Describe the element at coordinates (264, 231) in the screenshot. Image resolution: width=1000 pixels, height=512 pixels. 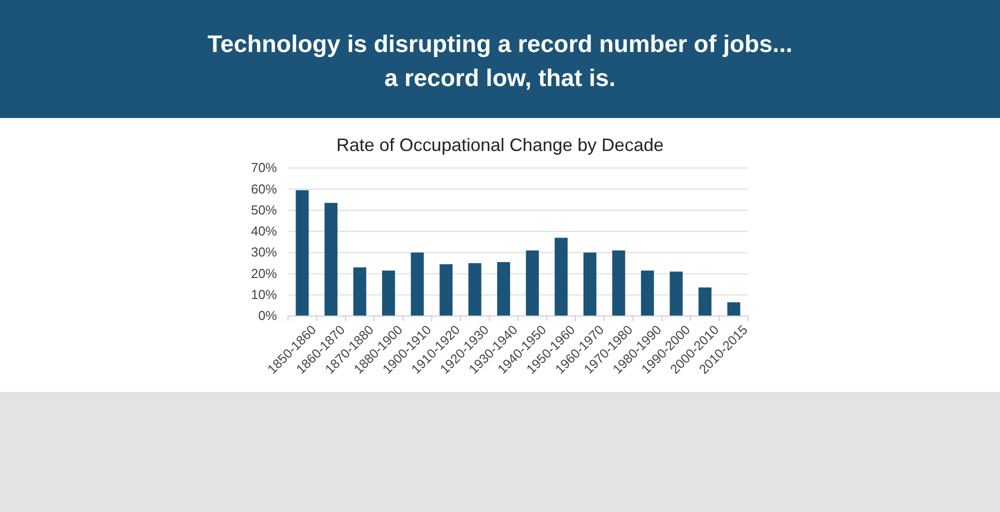
I see `y-tick-label: 40%` at that location.